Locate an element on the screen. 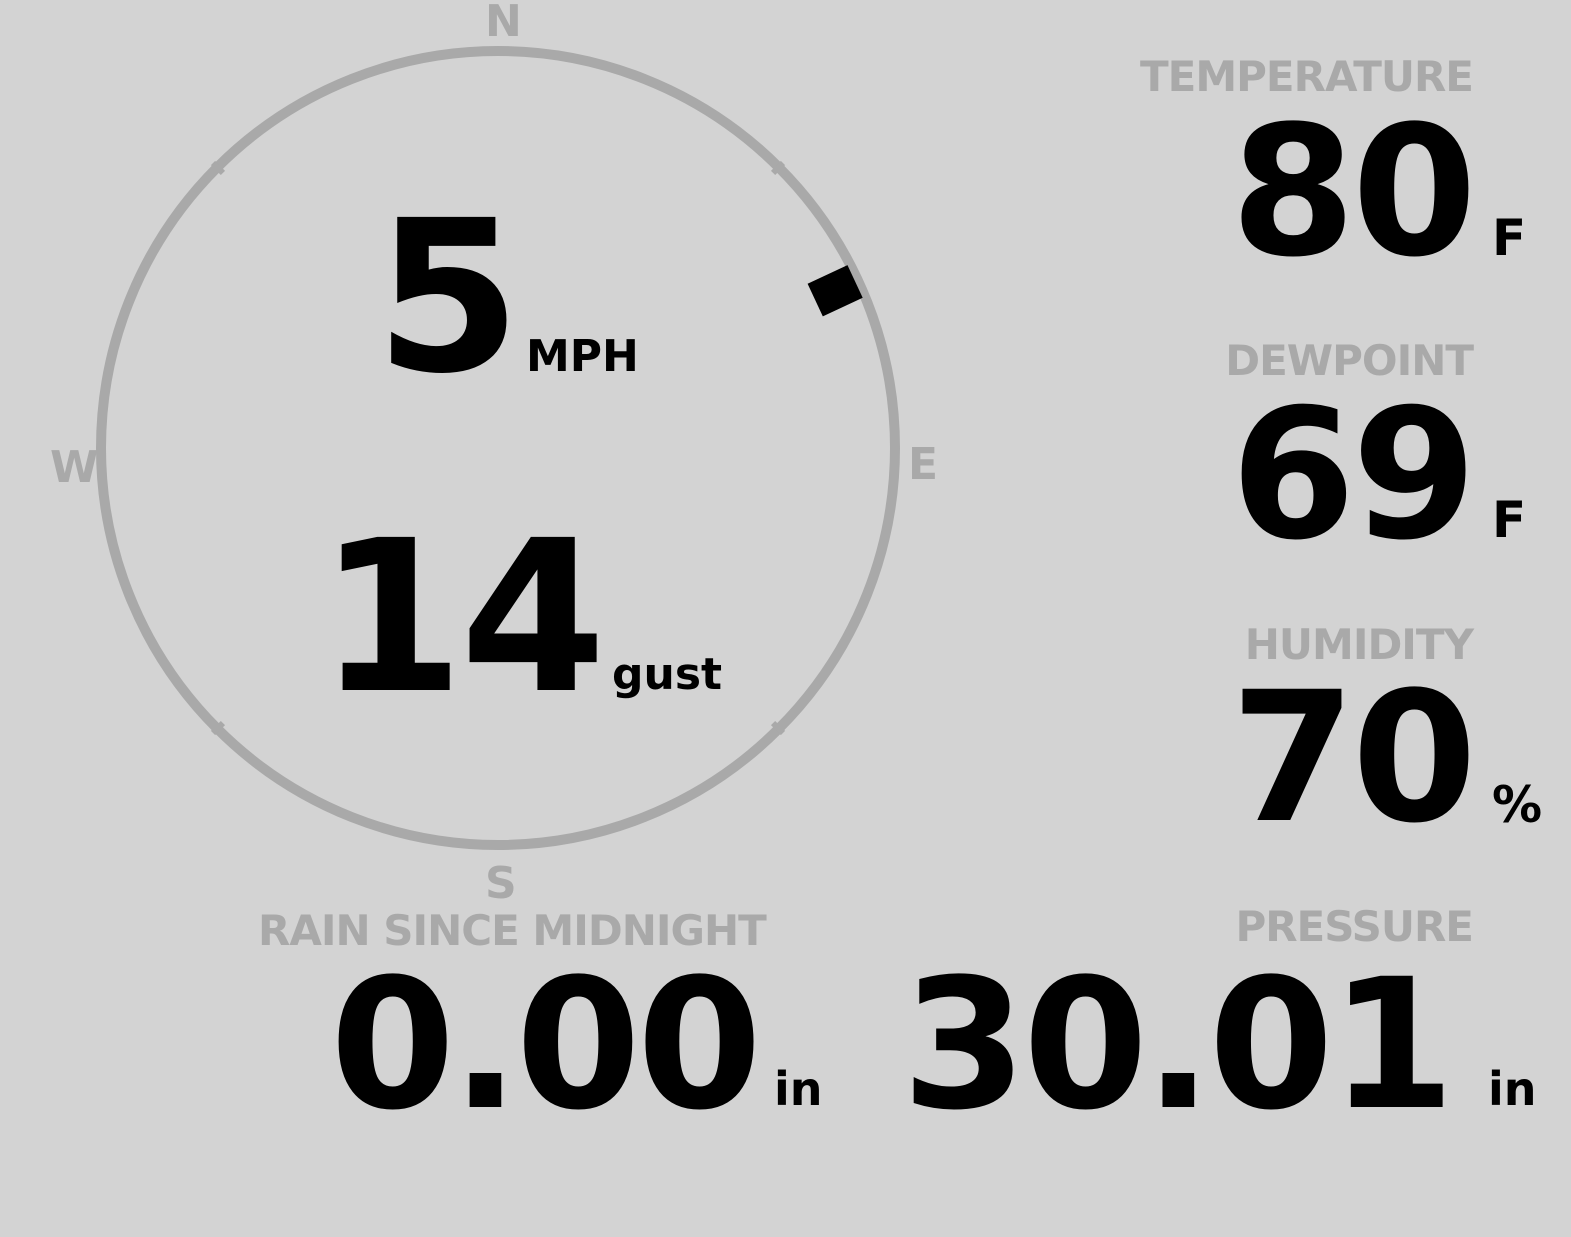  pressure-value: 30.01 is located at coordinates (1178, 1045).